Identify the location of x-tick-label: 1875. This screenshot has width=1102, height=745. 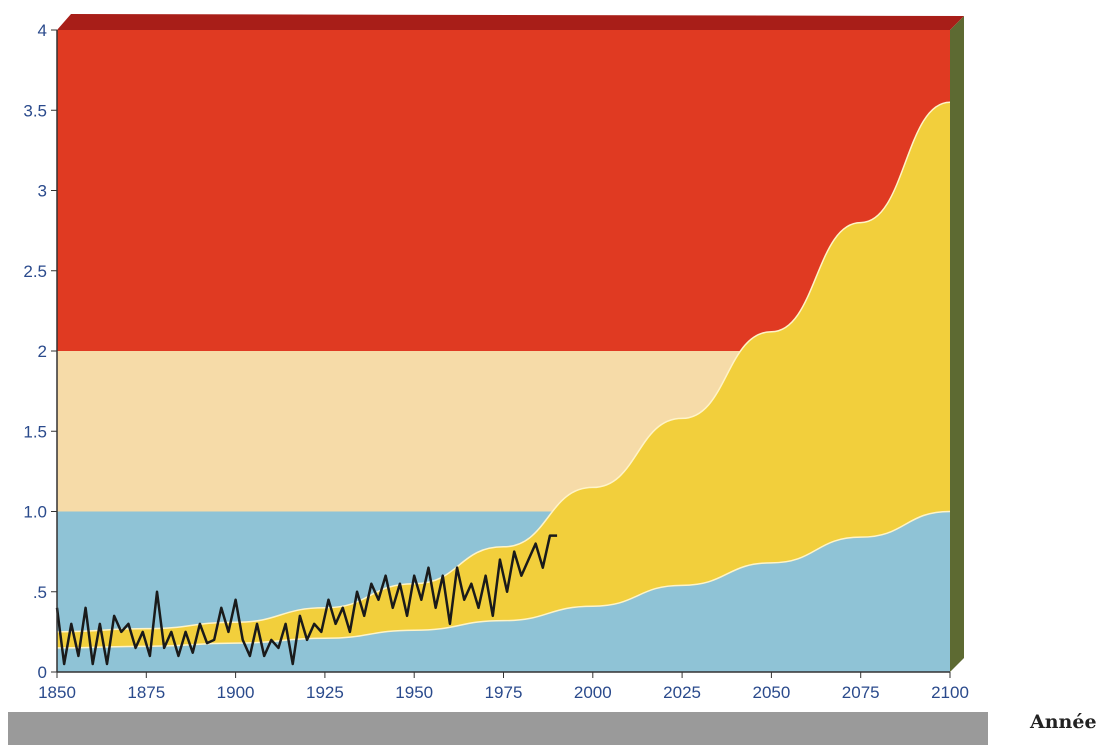
(146, 692).